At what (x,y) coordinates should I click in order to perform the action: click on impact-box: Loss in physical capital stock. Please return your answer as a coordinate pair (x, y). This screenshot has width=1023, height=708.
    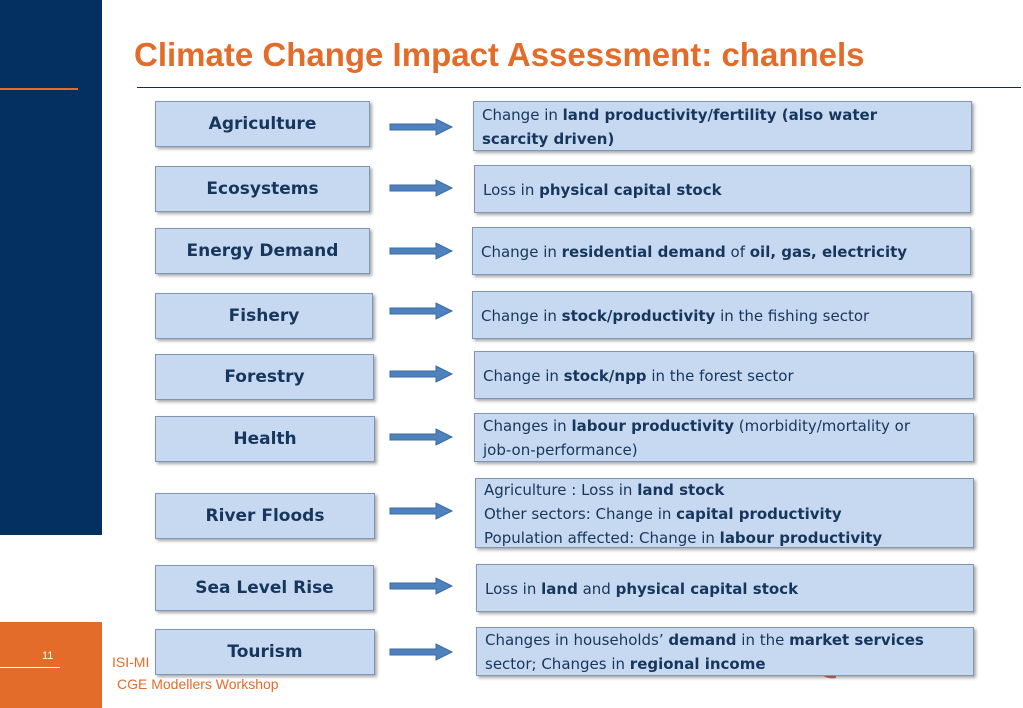
    Looking at the image, I should click on (722, 189).